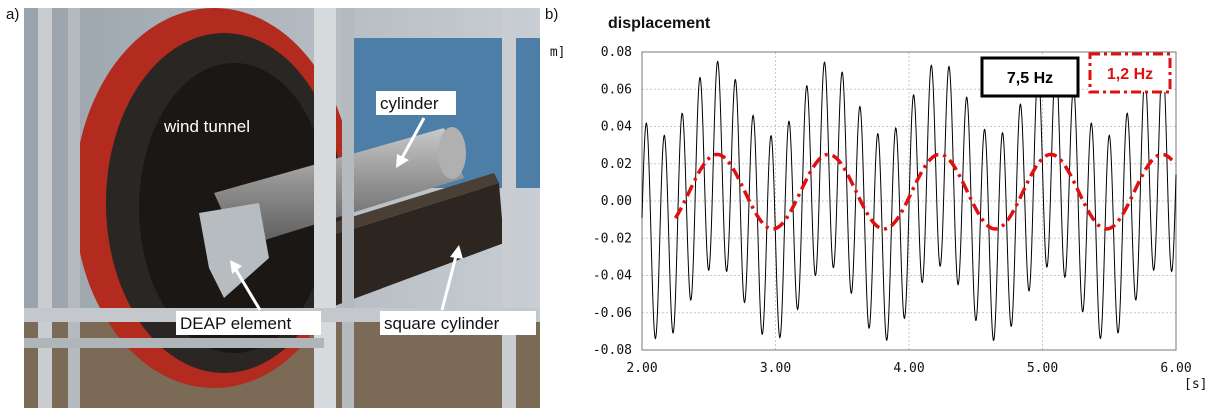  I want to click on chart-title: displacement, so click(659, 23).